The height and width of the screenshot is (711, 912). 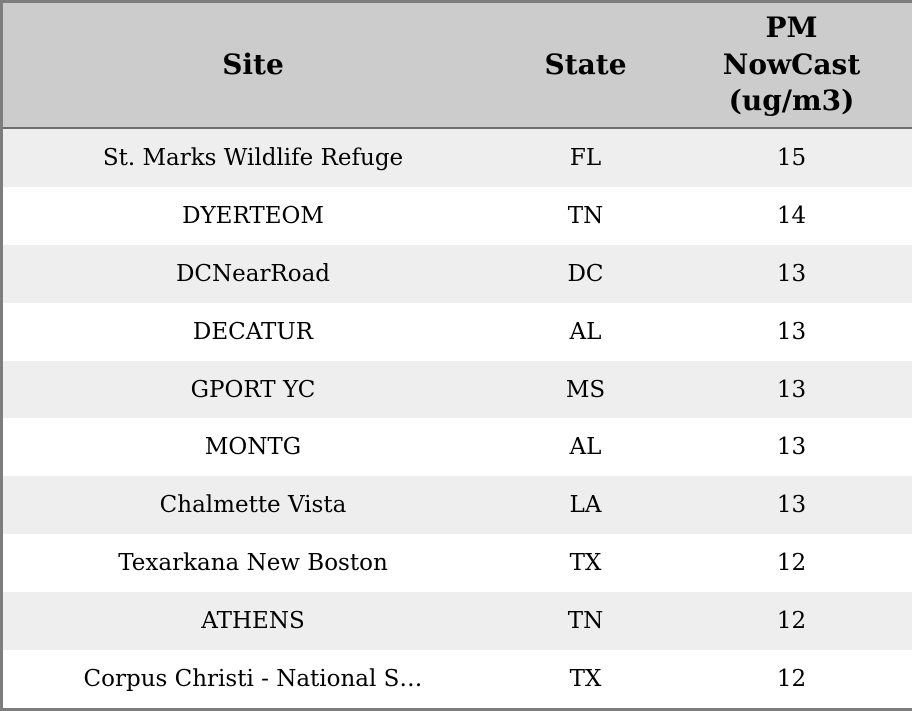 I want to click on column-header-site: Site, so click(x=252, y=65).